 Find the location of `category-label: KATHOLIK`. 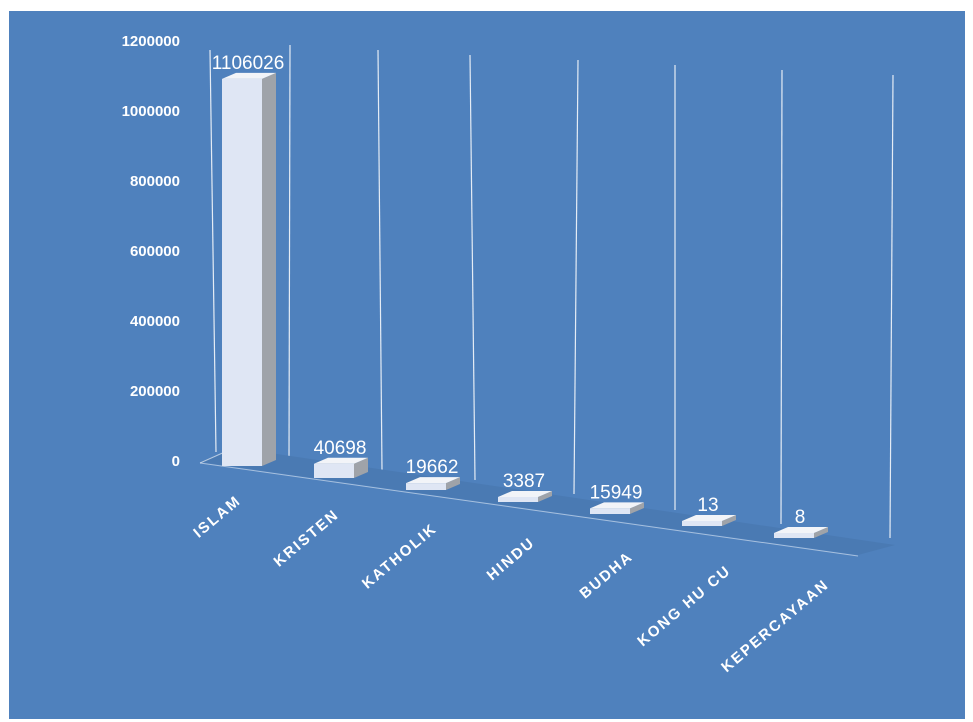

category-label: KATHOLIK is located at coordinates (400, 556).